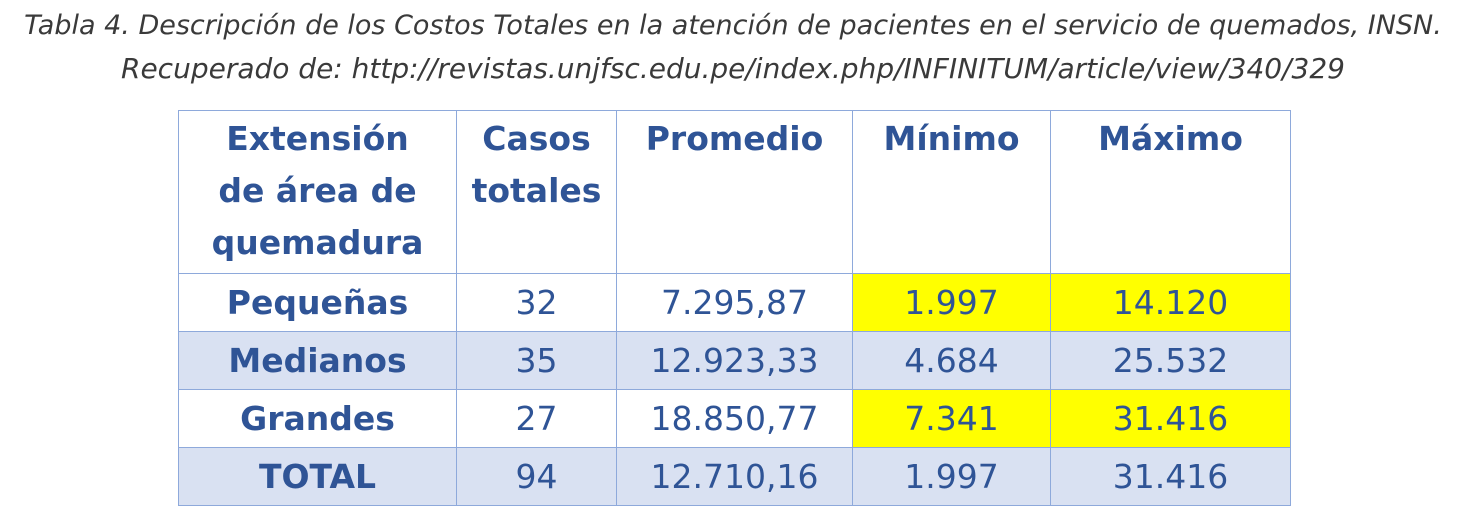 The image size is (1466, 522). I want to click on cell-casos: 94, so click(536, 476).